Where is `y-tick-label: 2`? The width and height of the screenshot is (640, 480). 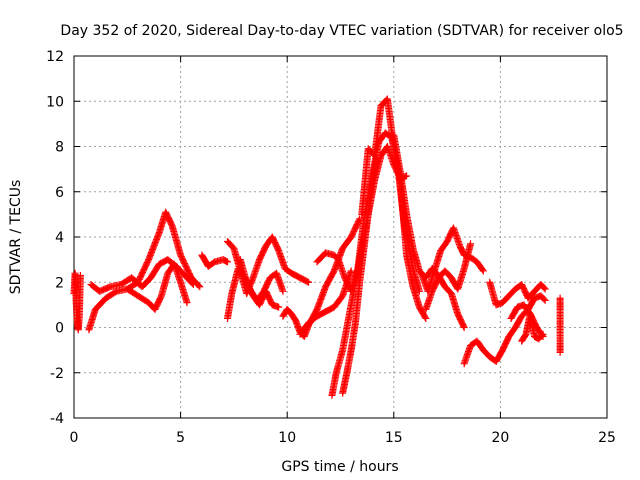 y-tick-label: 2 is located at coordinates (59, 283).